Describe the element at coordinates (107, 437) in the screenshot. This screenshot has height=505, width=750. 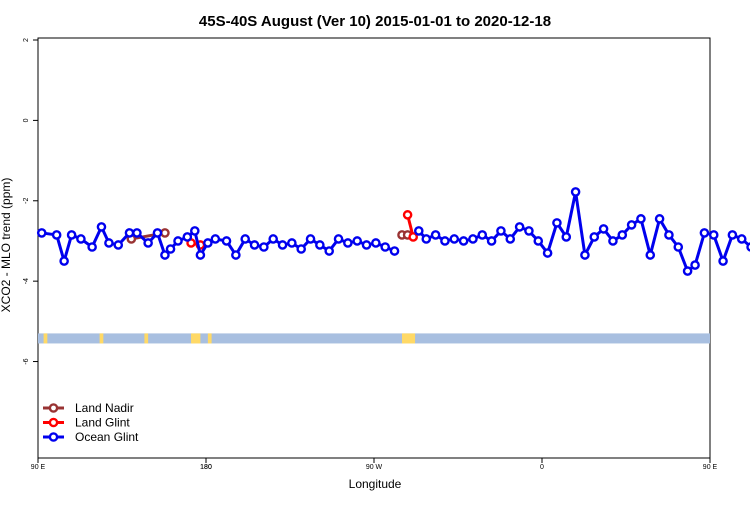
I see `legend-label: Ocean Glint` at that location.